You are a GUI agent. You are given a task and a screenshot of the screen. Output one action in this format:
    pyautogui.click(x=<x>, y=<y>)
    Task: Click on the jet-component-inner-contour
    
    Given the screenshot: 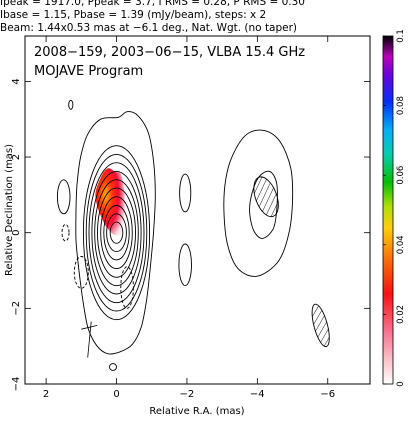 What is the action you would take?
    pyautogui.click(x=263, y=204)
    